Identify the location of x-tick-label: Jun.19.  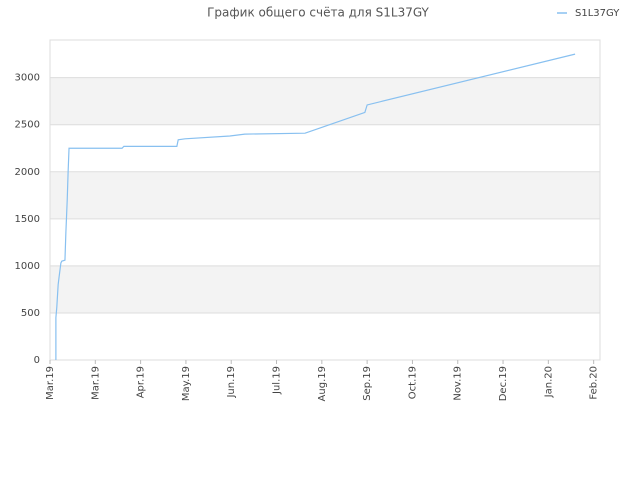
(231, 382).